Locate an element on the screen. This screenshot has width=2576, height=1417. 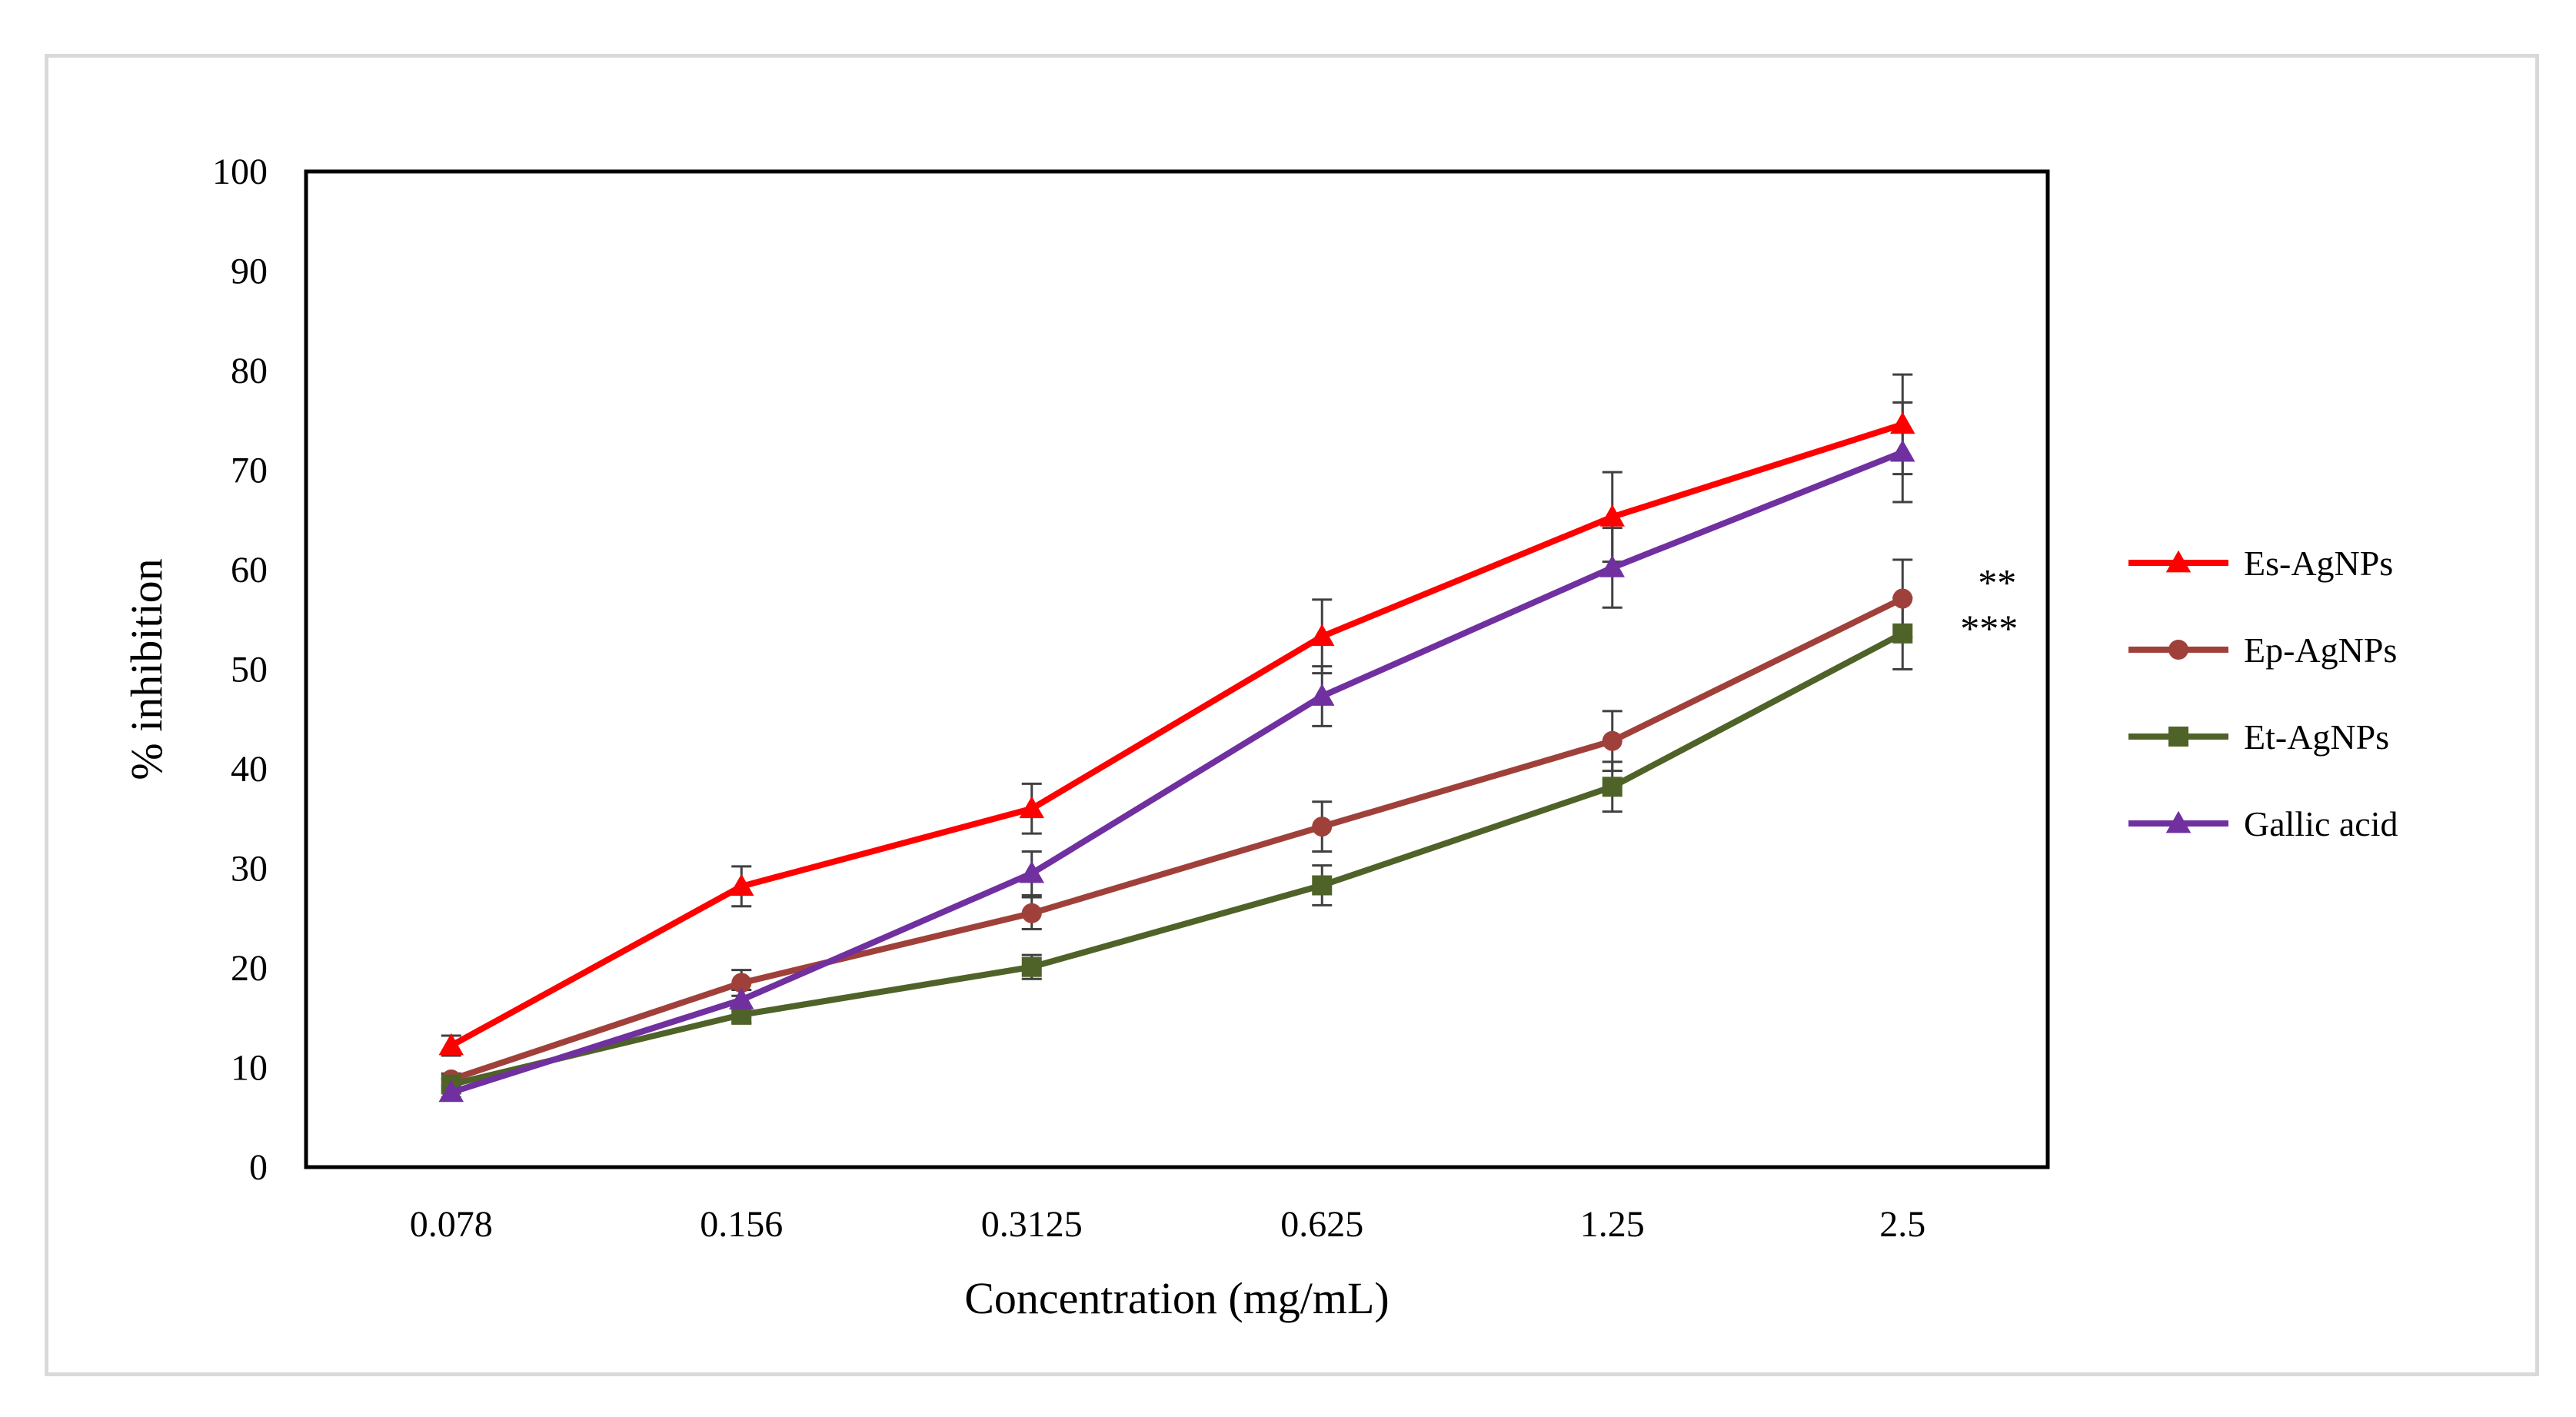
legend-item-ep-agnps: Ep-AgNPs is located at coordinates (2262, 650).